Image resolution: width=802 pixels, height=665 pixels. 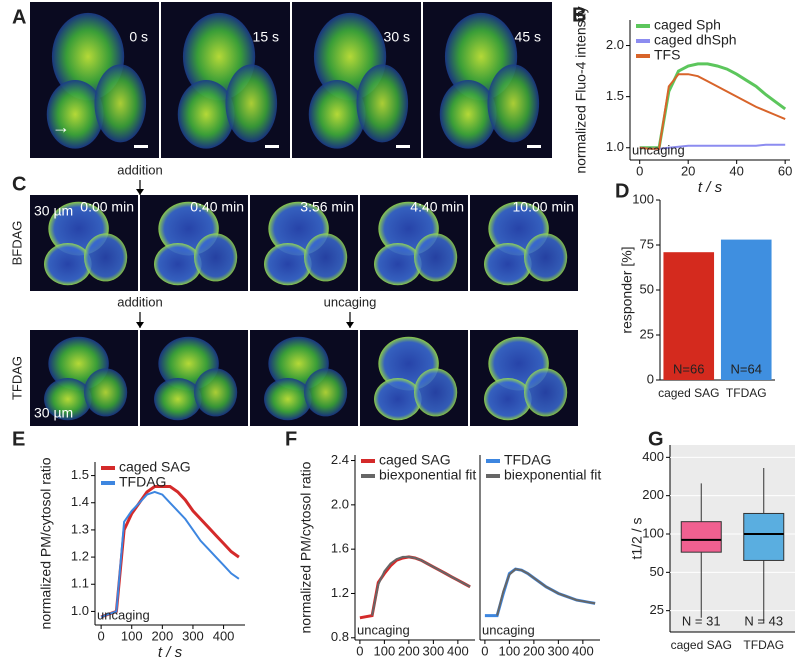 I want to click on x-axis-label: t / s, so click(x=170, y=652).